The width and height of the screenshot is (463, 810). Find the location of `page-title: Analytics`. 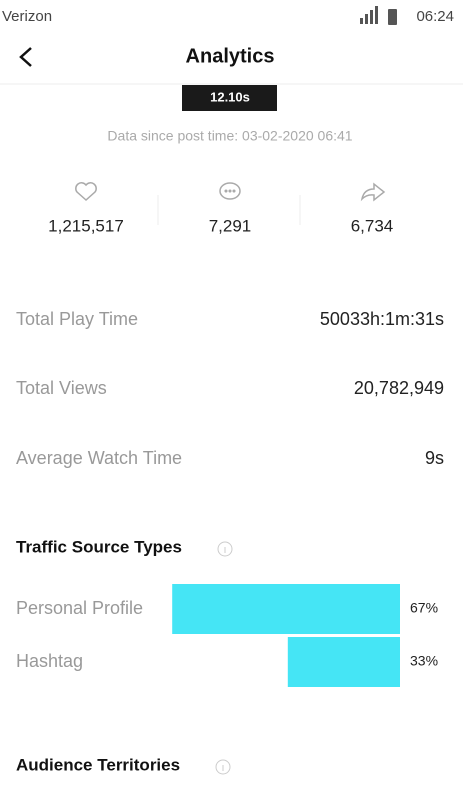

page-title: Analytics is located at coordinates (230, 56).